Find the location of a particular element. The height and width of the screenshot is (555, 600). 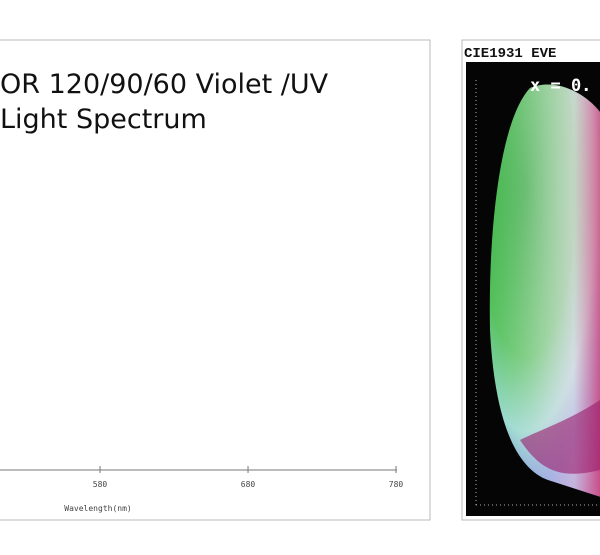

x-tick-label: 780 is located at coordinates (396, 484).